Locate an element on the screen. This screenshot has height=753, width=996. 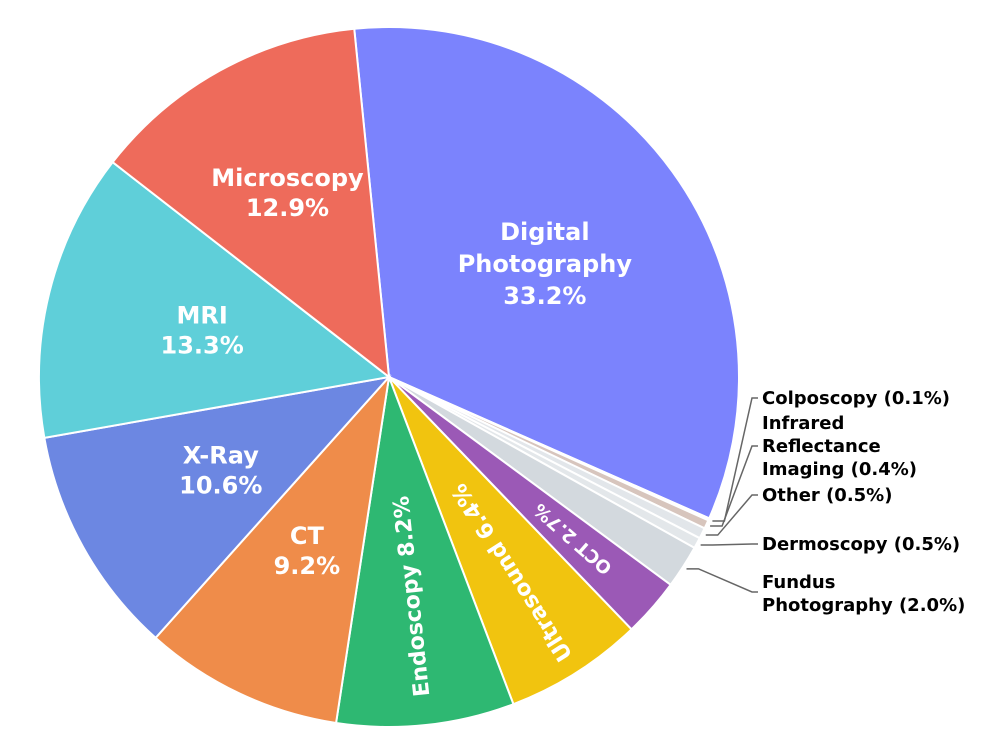
label-colposcopy: Colposcopy (0.1%) is located at coordinates (856, 398).